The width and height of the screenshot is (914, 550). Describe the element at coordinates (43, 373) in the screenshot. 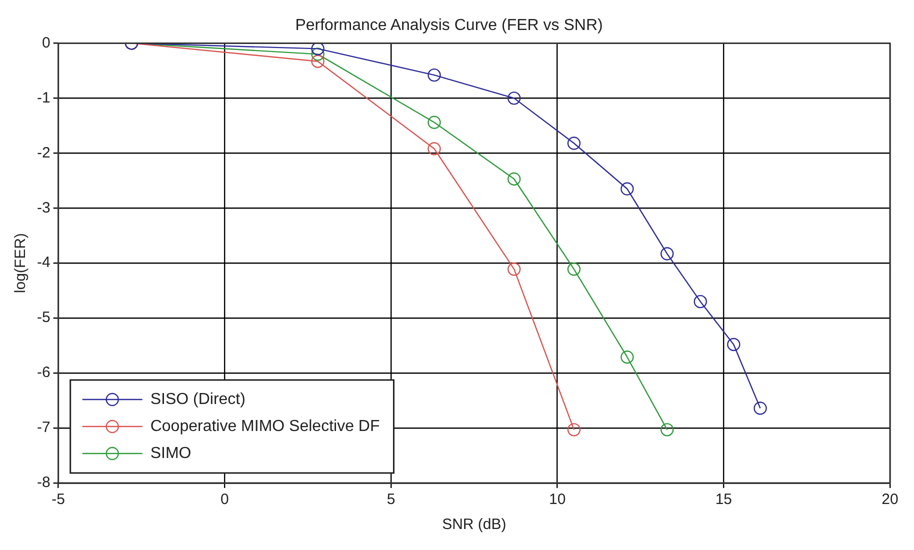

I see `y-tick-label: -6` at that location.